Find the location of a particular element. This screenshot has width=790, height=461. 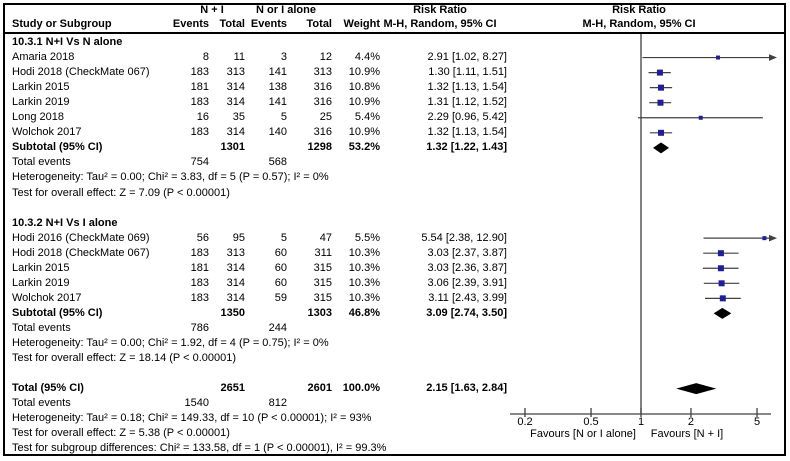

total2-value: 1298 is located at coordinates (319, 147).